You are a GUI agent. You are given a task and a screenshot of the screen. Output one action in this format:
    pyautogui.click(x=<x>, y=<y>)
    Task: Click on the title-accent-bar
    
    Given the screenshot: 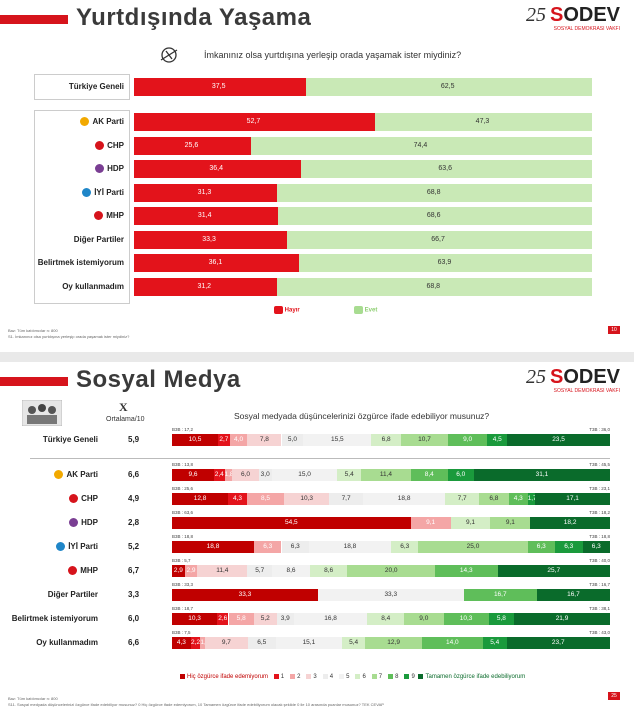 What is the action you would take?
    pyautogui.click(x=34, y=19)
    